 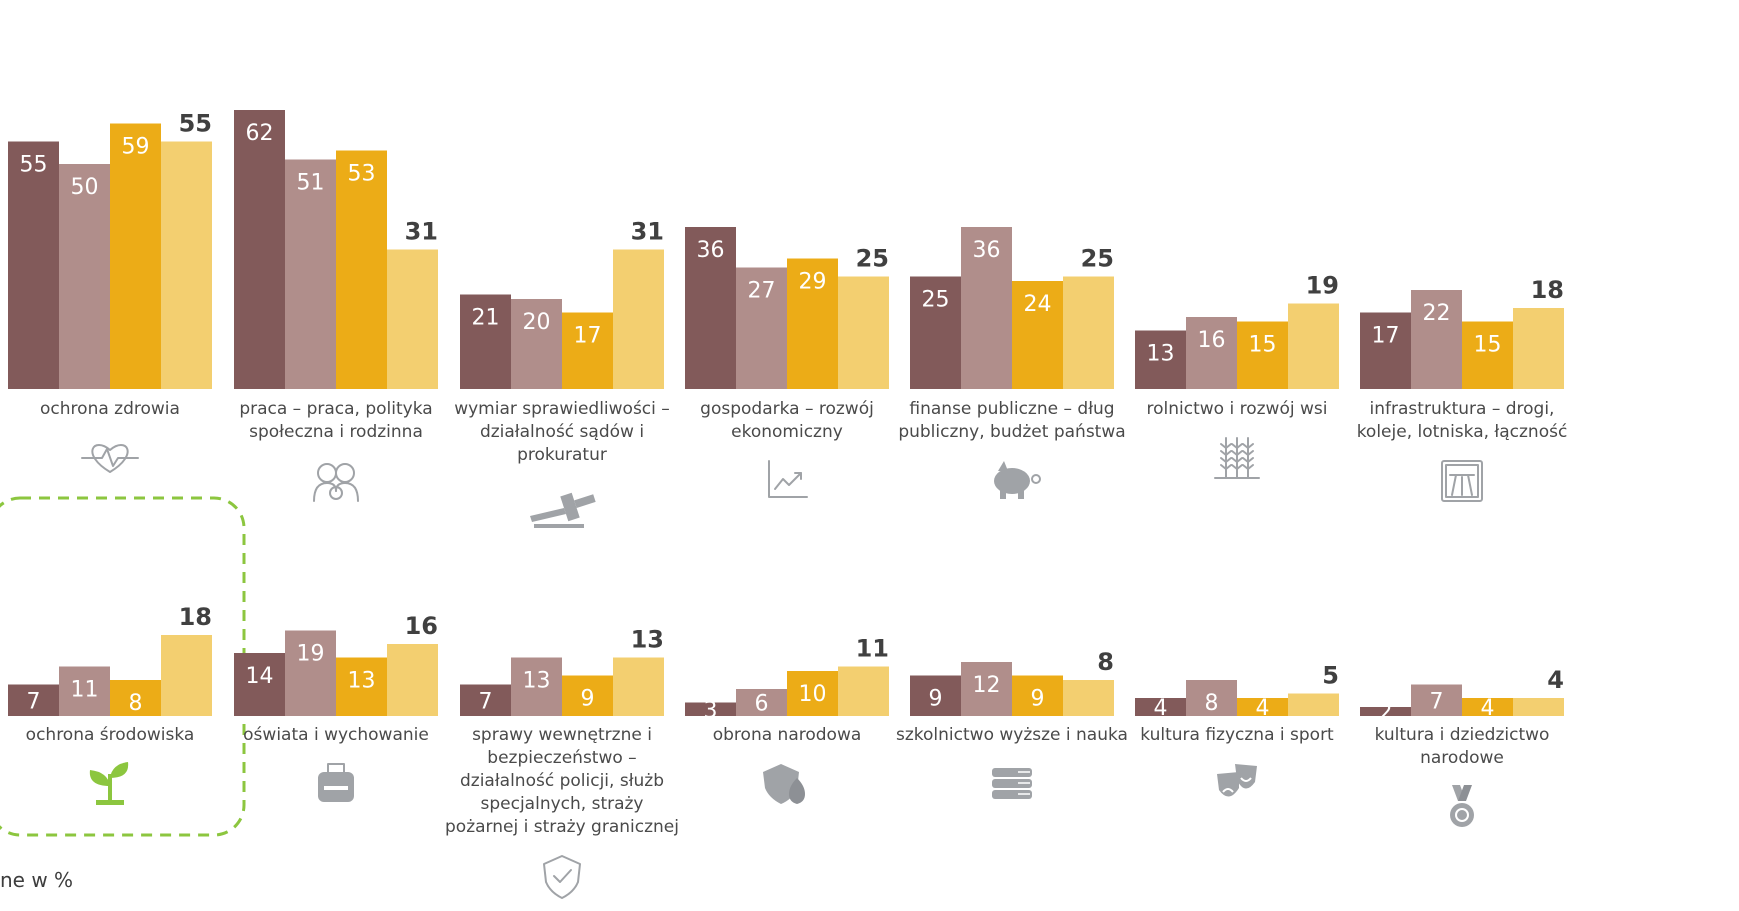 What do you see at coordinates (1462, 735) in the screenshot?
I see `category-label: kultura i dziedzictwo` at bounding box center [1462, 735].